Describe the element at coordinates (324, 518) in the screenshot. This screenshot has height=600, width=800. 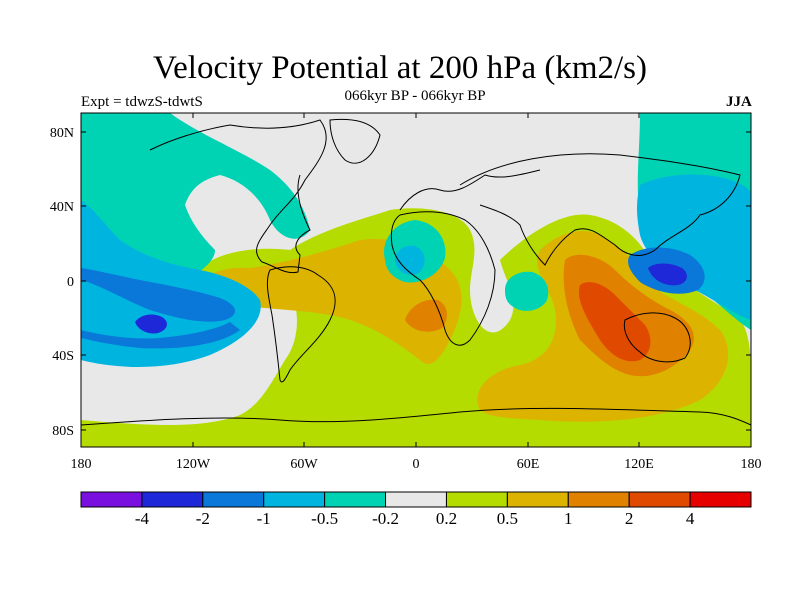
I see `colorbar-label: -0.5` at that location.